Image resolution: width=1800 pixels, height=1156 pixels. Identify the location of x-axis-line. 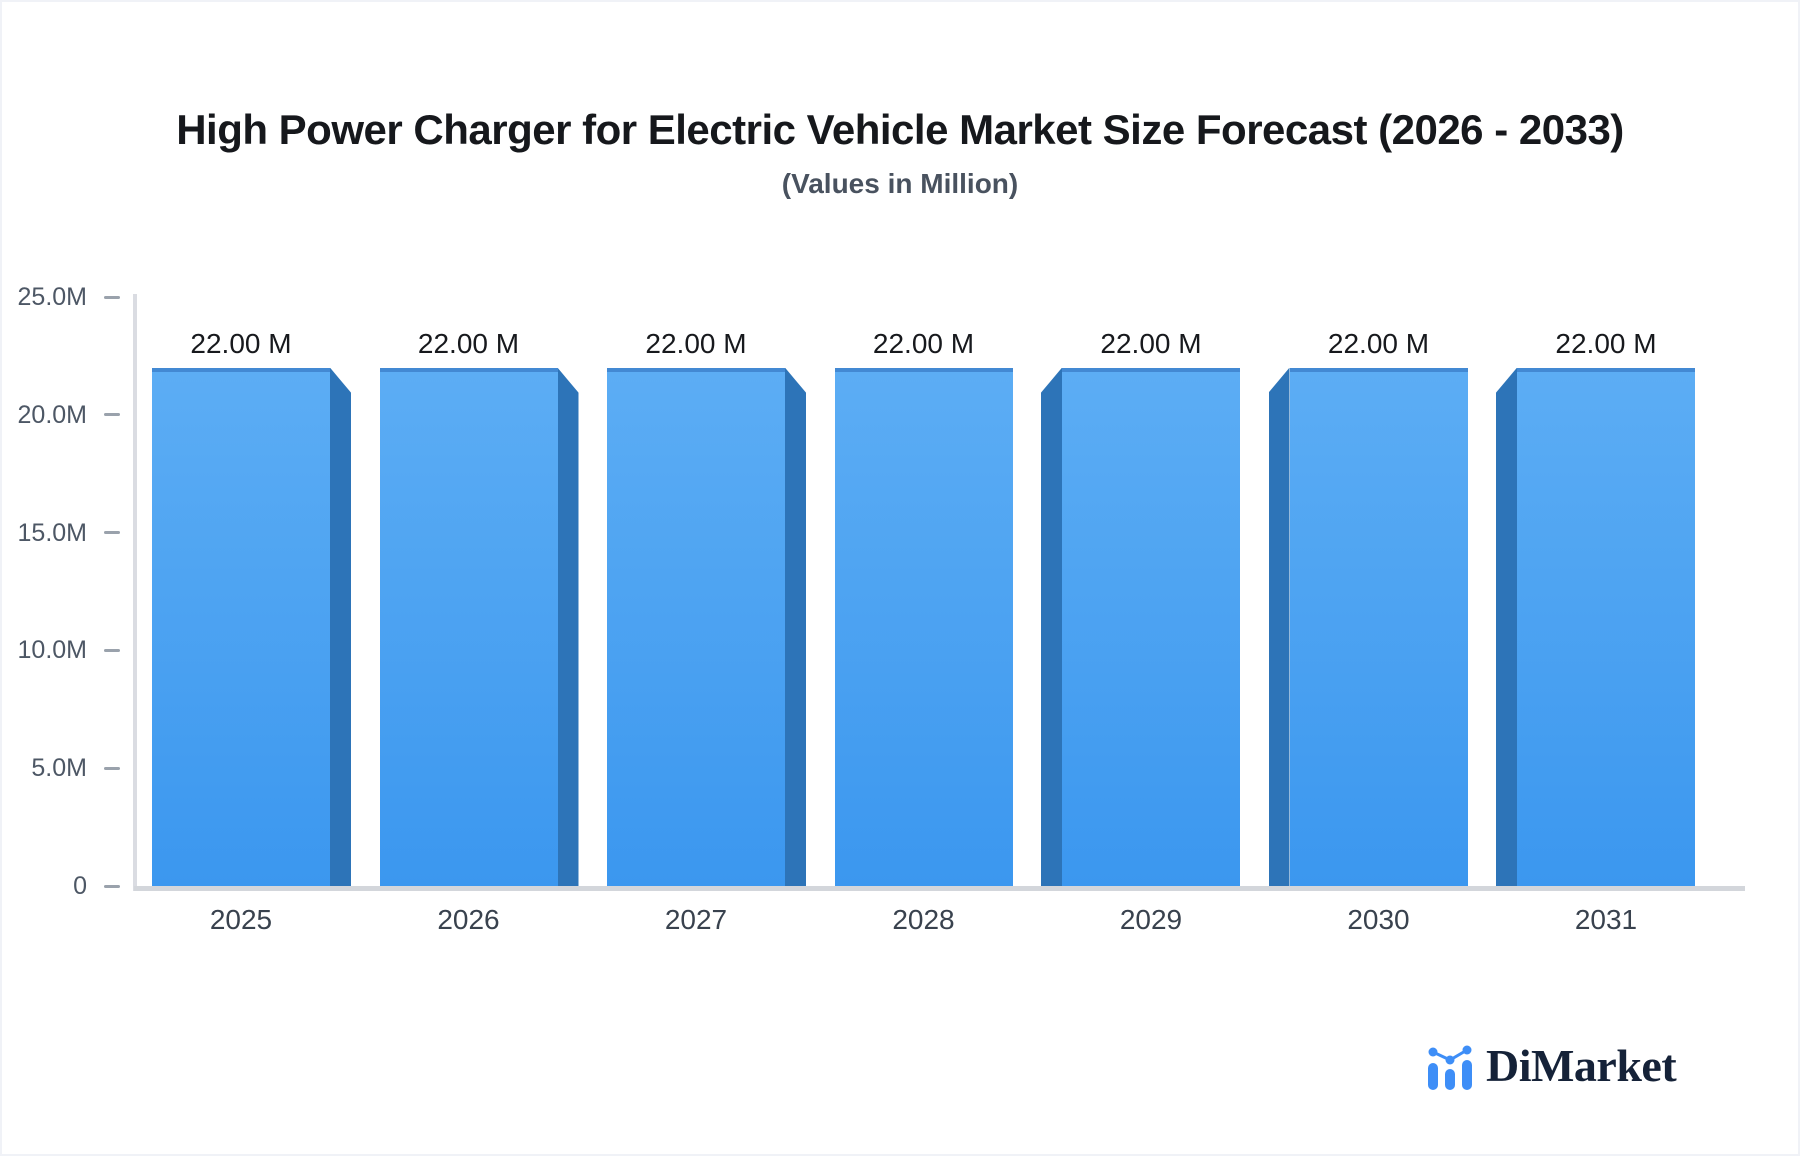
(939, 888).